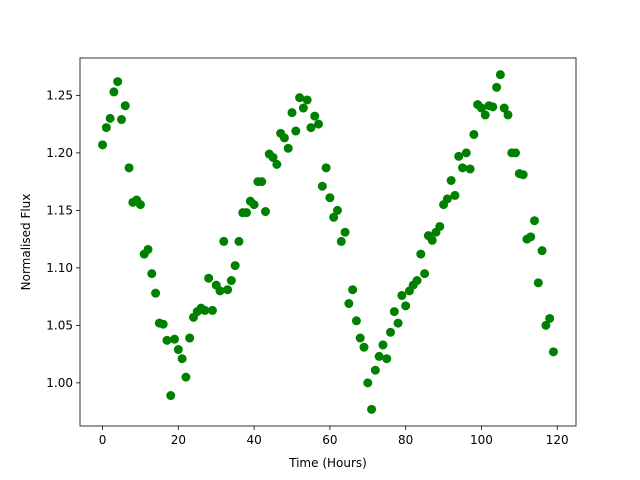 The image size is (640, 480). What do you see at coordinates (59, 153) in the screenshot?
I see `y-tick-label: 1.20` at bounding box center [59, 153].